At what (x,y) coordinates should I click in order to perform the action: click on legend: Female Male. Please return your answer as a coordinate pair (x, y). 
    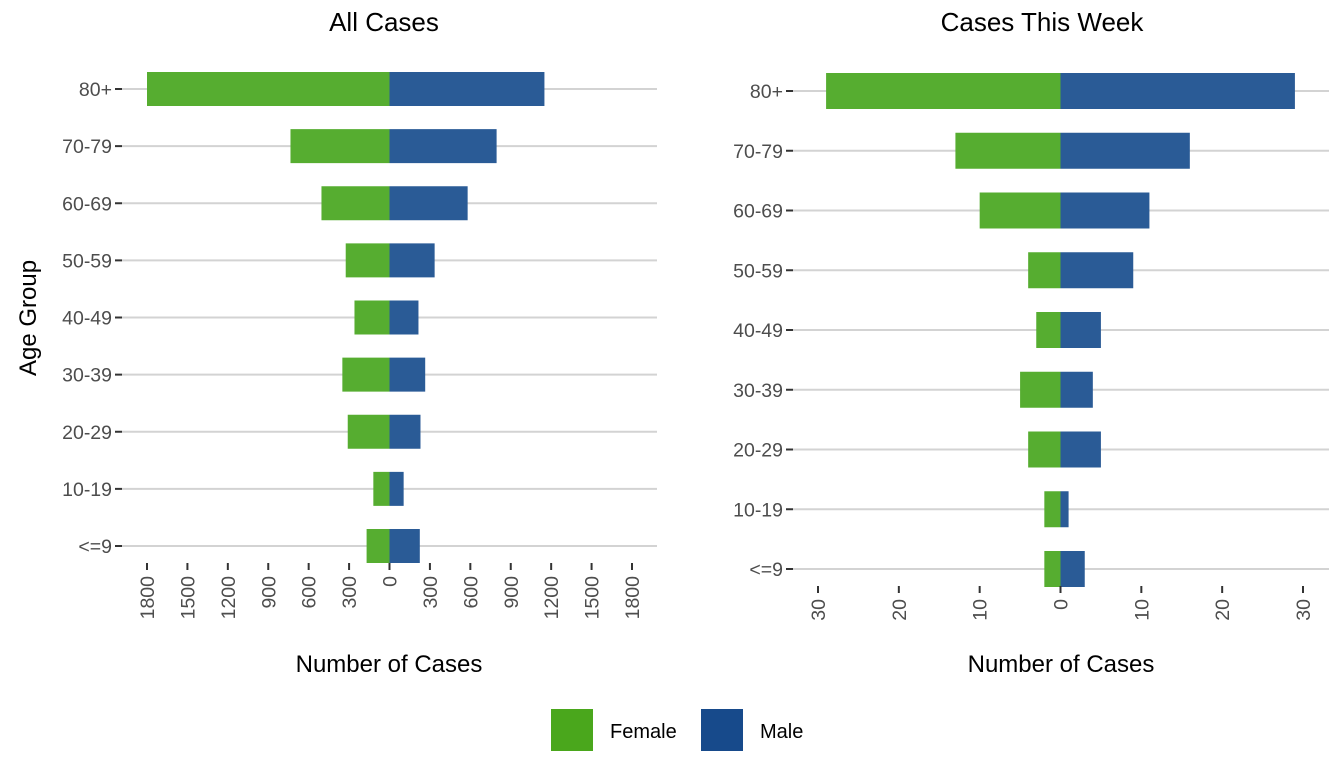
    Looking at the image, I should click on (677, 730).